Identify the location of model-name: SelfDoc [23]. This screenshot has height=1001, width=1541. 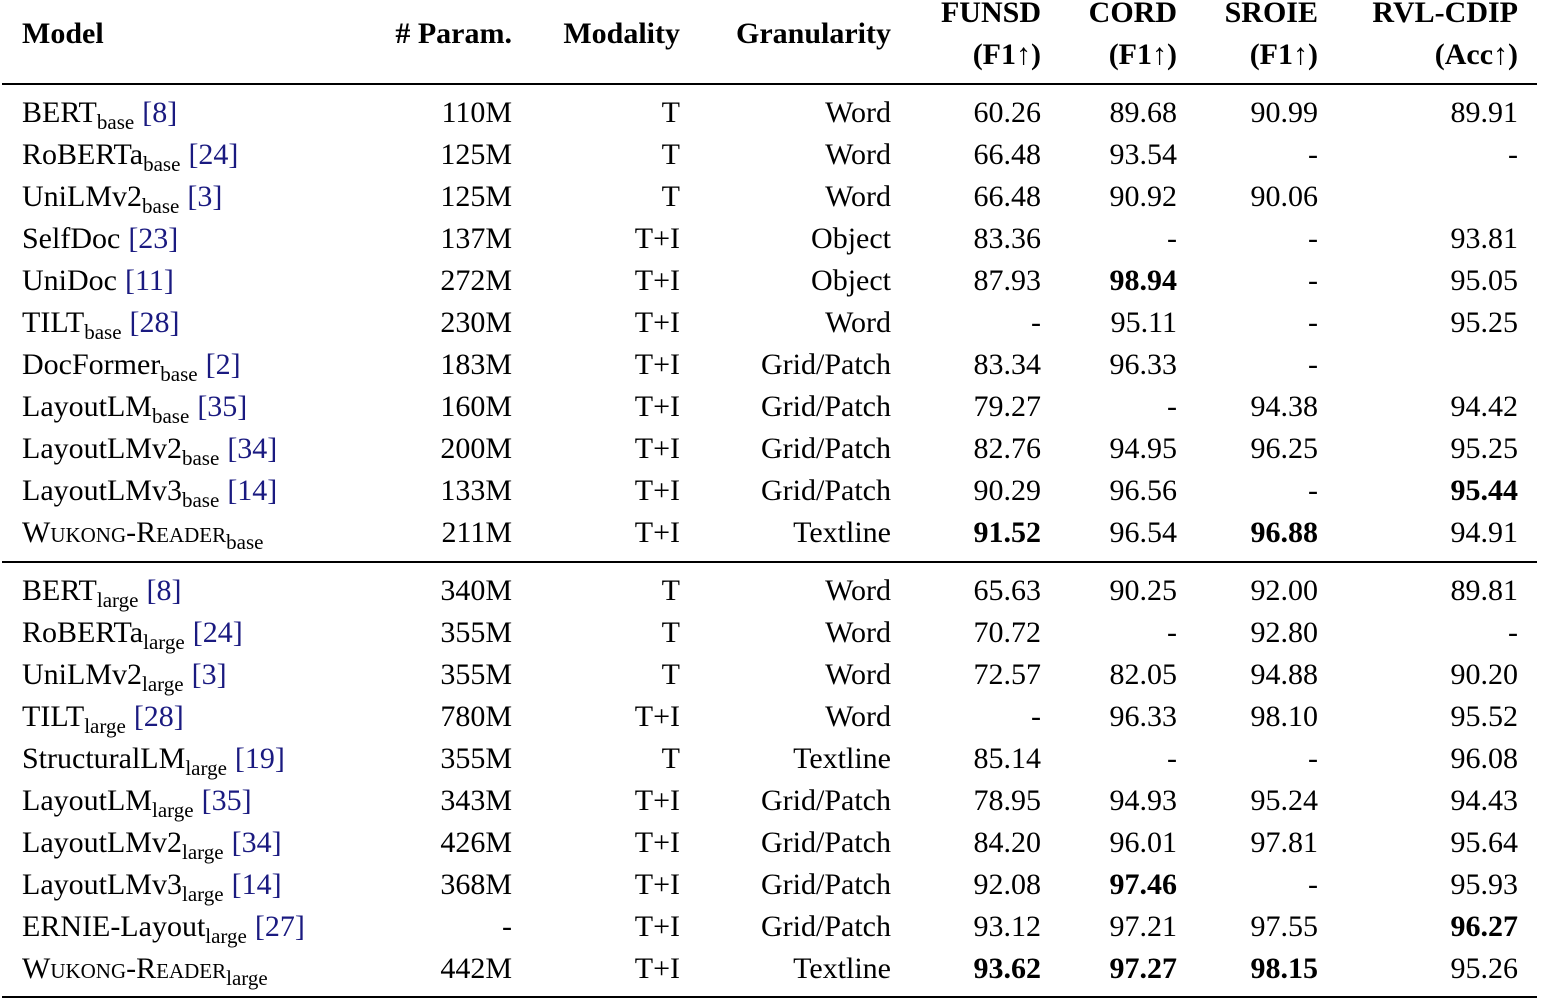
(100, 239).